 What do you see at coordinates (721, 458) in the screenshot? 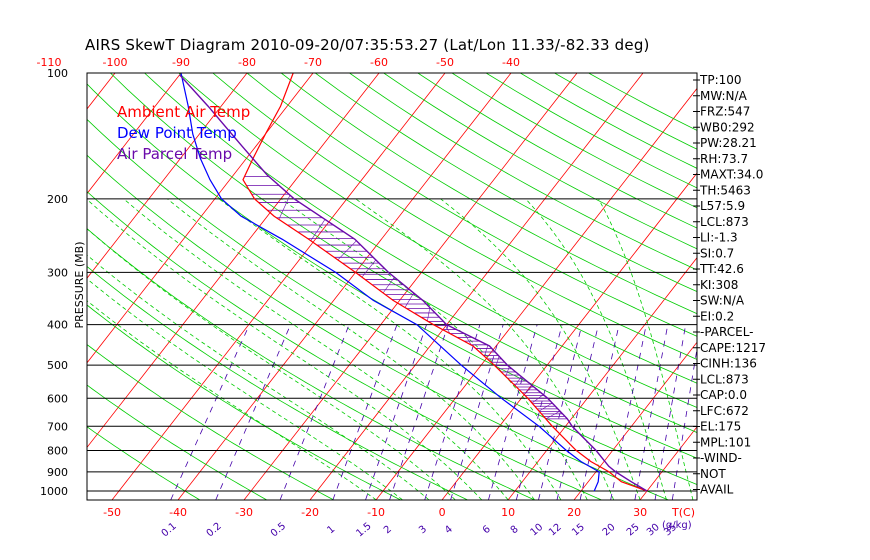
I see `index-label: -WIND-` at bounding box center [721, 458].